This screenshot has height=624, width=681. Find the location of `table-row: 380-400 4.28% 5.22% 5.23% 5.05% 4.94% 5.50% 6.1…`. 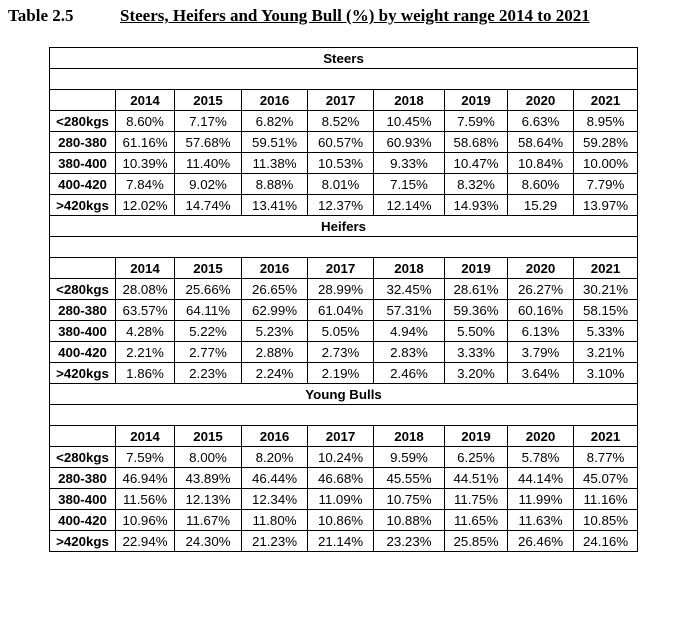

table-row: 380-400 4.28% 5.22% 5.23% 5.05% 4.94% 5.50% 6.1… is located at coordinates (344, 331).